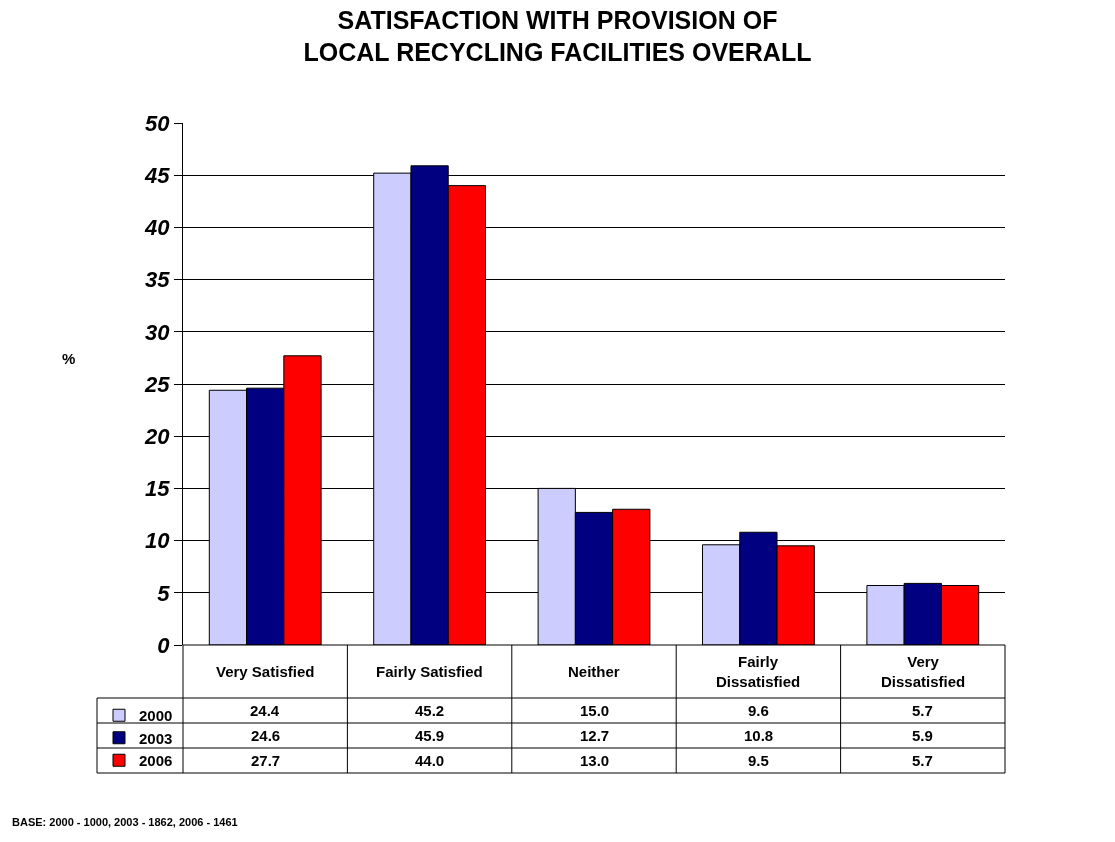 The image size is (1115, 842). Describe the element at coordinates (594, 671) in the screenshot. I see `x-tick-label: Neither` at that location.